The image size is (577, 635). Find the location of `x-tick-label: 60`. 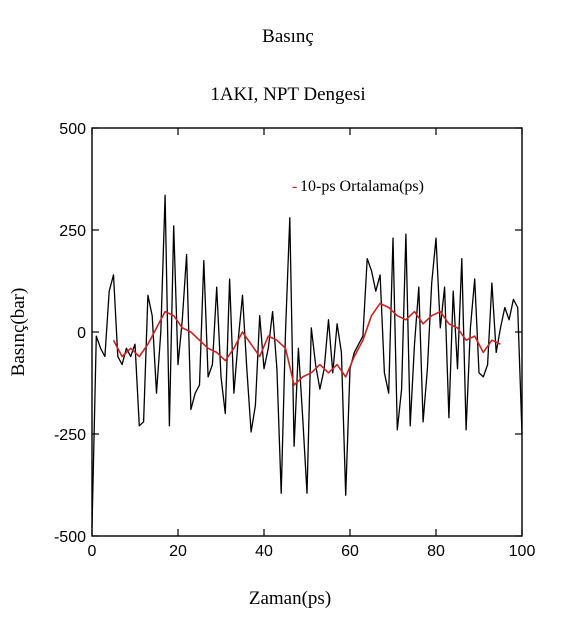

x-tick-label: 60 is located at coordinates (350, 551).